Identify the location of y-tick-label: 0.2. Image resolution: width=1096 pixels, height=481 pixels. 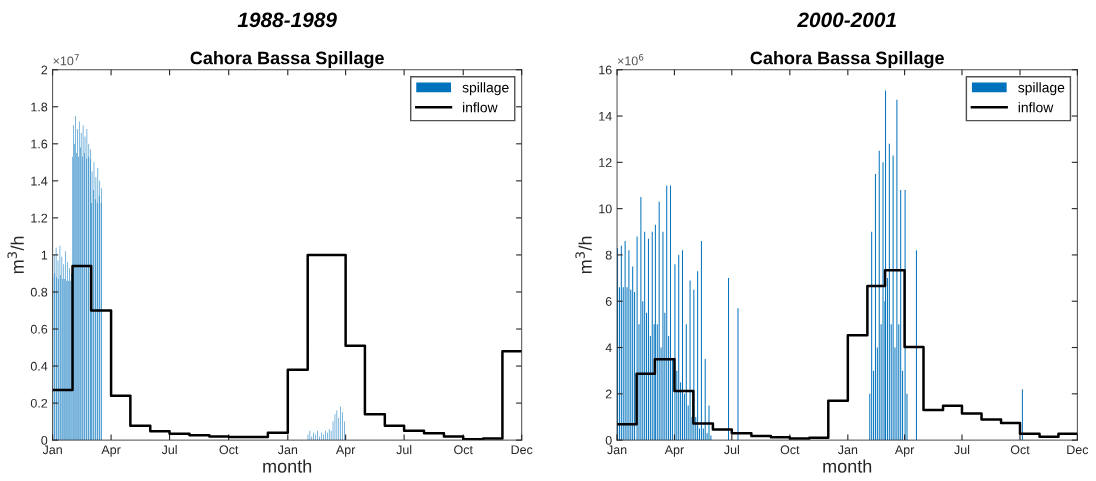
(39, 403).